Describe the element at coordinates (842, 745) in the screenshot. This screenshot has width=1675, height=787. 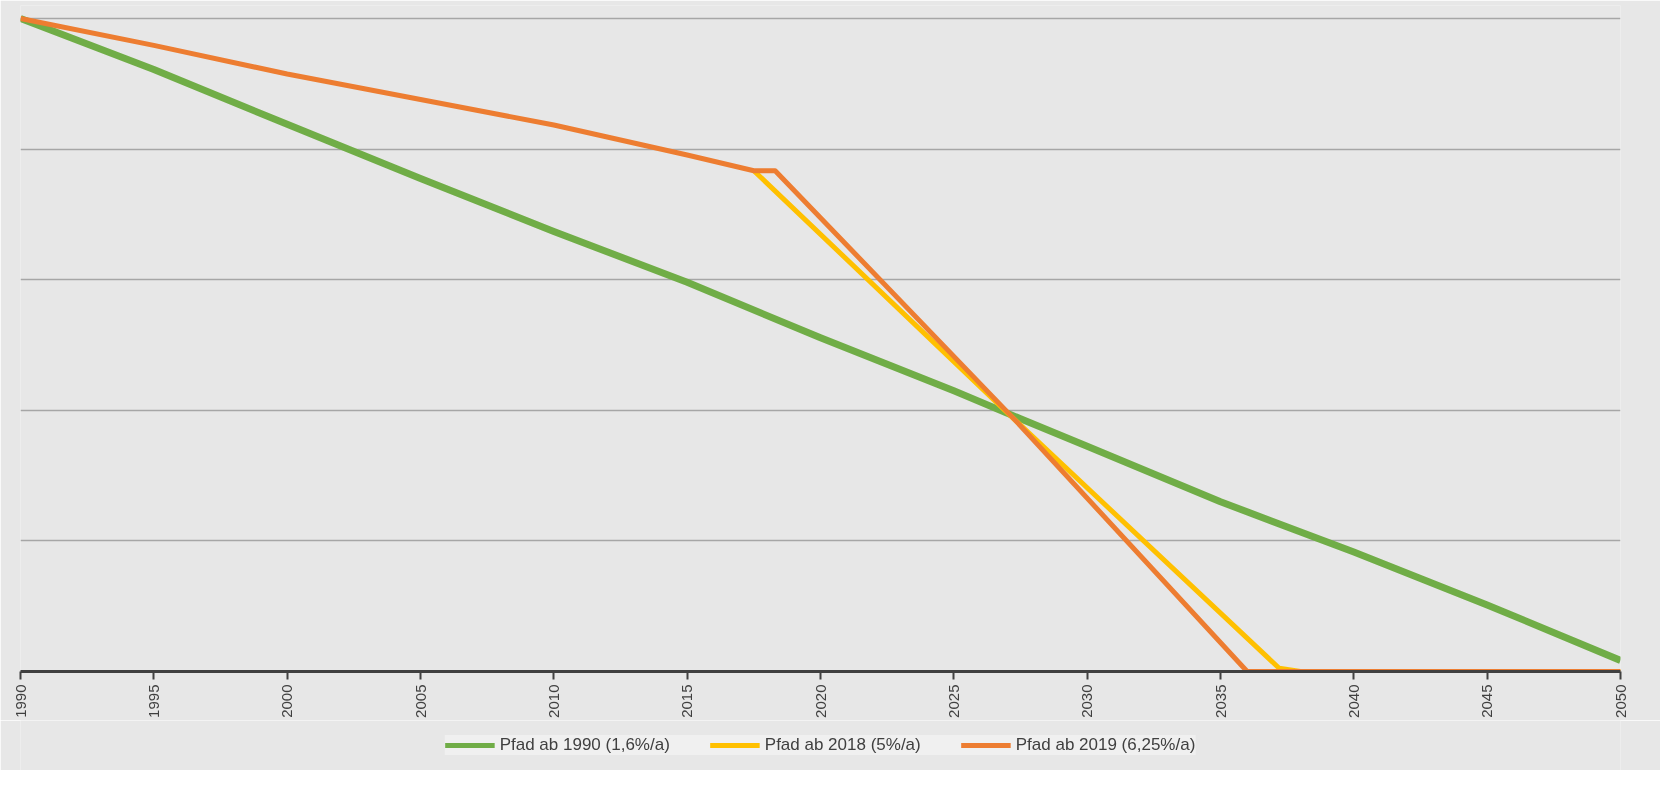
I see `legend-label: Pfad ab 2018 (5%/a)` at that location.